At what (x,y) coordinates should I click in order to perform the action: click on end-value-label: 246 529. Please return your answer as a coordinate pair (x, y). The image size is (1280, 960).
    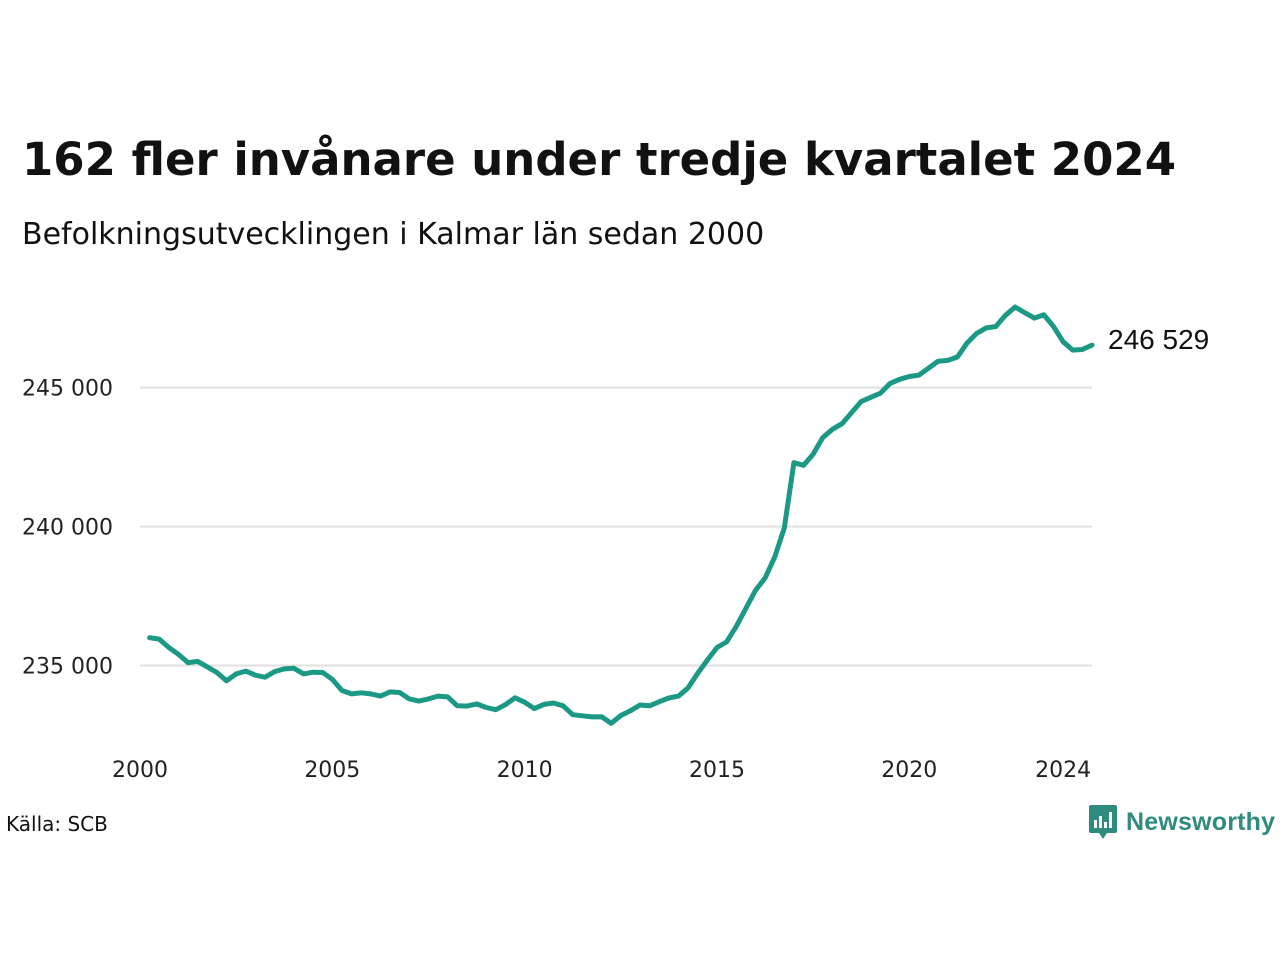
    Looking at the image, I should click on (1158, 339).